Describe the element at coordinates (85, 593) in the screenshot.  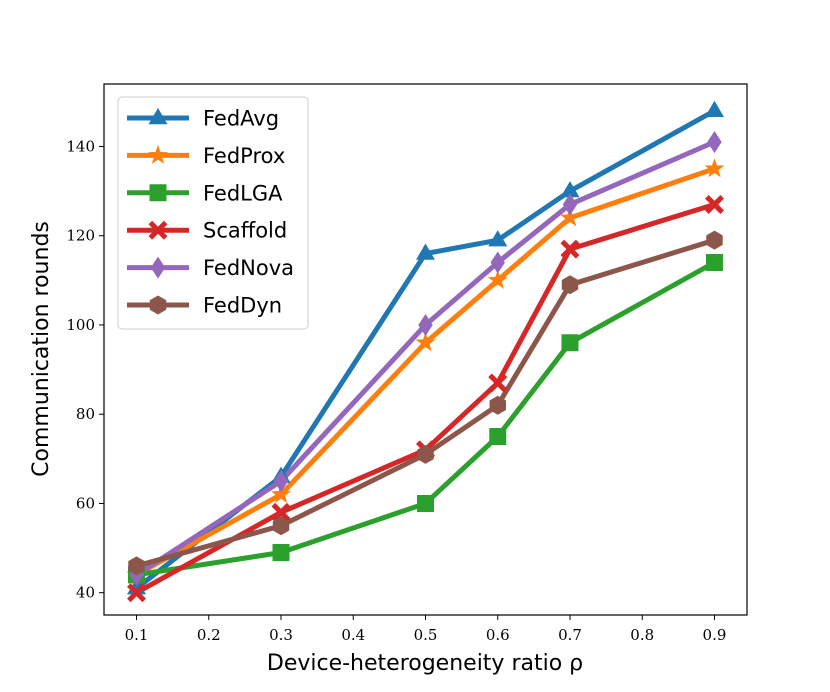
I see `y-tick-label: 40` at that location.